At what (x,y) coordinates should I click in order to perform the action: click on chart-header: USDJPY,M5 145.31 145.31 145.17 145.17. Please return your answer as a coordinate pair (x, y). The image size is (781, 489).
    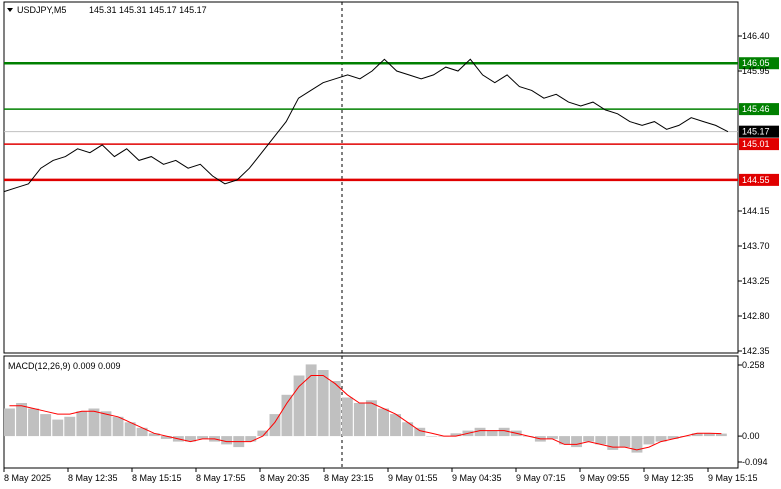
    Looking at the image, I should click on (107, 10).